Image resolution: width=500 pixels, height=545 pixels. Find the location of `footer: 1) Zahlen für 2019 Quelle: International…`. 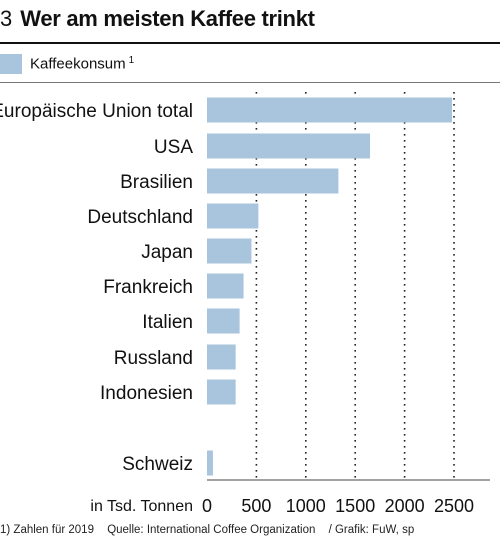

footer: 1) Zahlen für 2019 Quelle: International… is located at coordinates (212, 530).